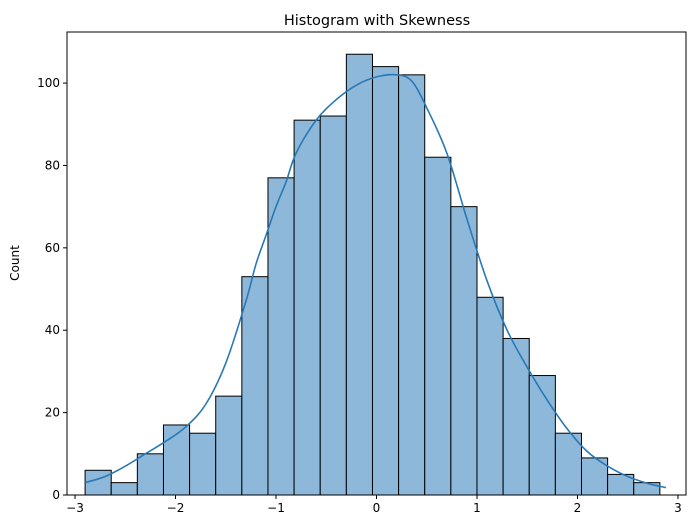  What do you see at coordinates (52, 289) in the screenshot?
I see `y-axis-ticks: 0 20 40 60 80 100` at bounding box center [52, 289].